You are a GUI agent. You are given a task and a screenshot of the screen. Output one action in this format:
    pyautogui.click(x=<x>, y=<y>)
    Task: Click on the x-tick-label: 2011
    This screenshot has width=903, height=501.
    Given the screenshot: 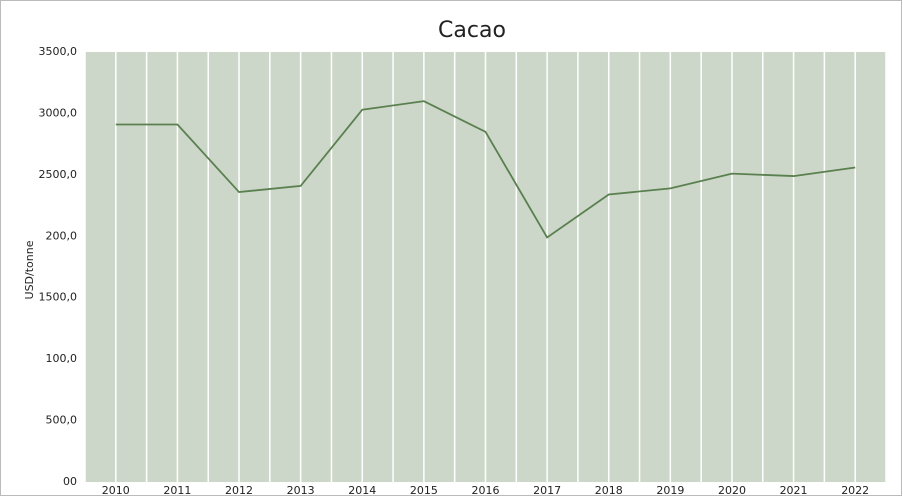 What is the action you would take?
    pyautogui.click(x=177, y=490)
    